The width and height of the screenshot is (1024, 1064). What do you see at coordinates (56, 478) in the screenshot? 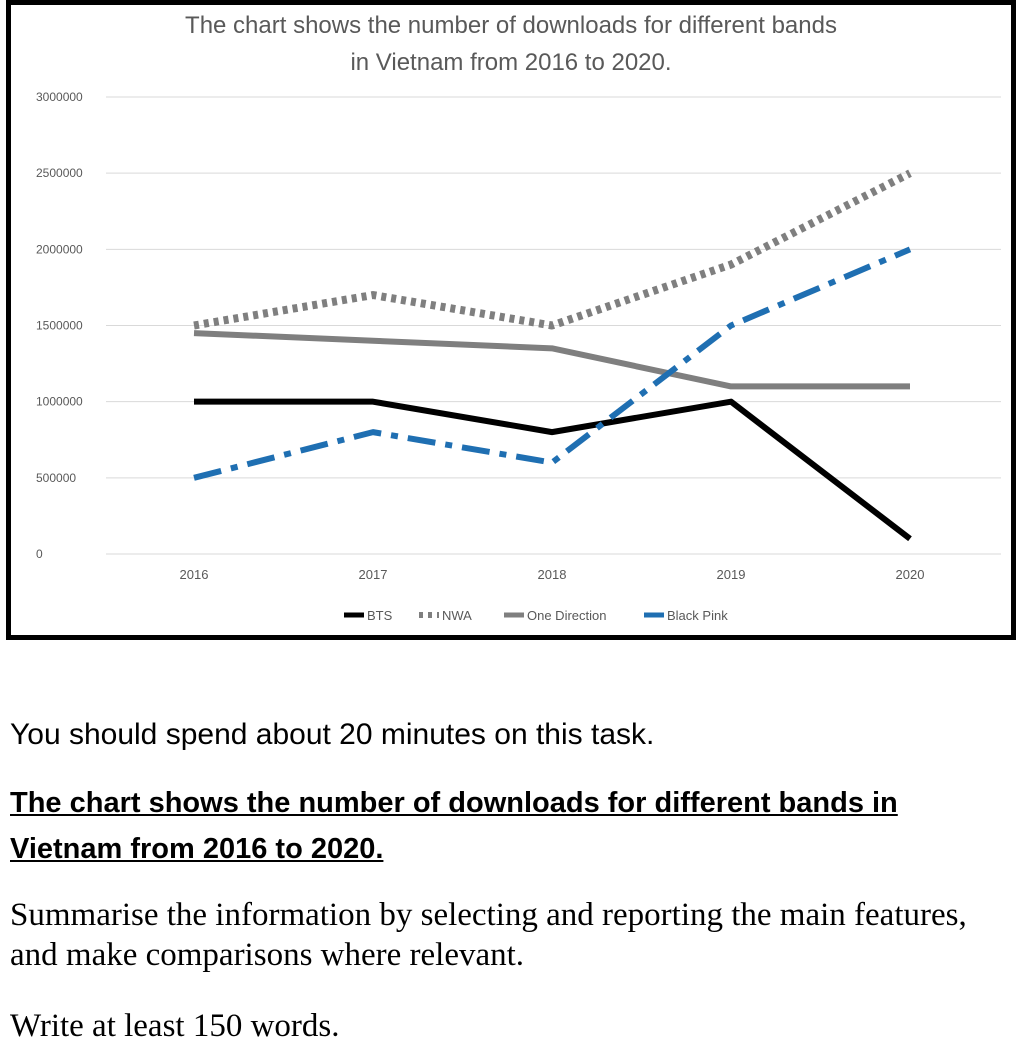
I see `y-tick-label: 500000` at bounding box center [56, 478].